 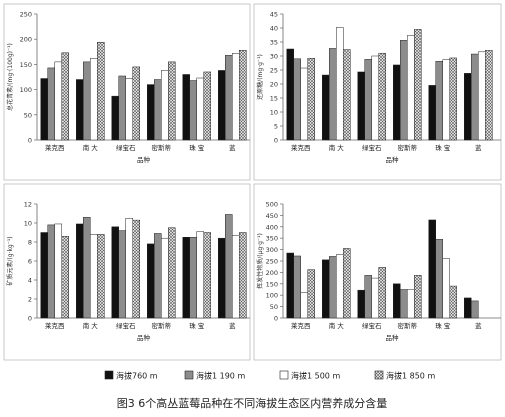 I want to click on legend: 海拔760 m 海拔1 190 m 海拔1 500 m 海拔1 850 m, so click(x=269, y=375).